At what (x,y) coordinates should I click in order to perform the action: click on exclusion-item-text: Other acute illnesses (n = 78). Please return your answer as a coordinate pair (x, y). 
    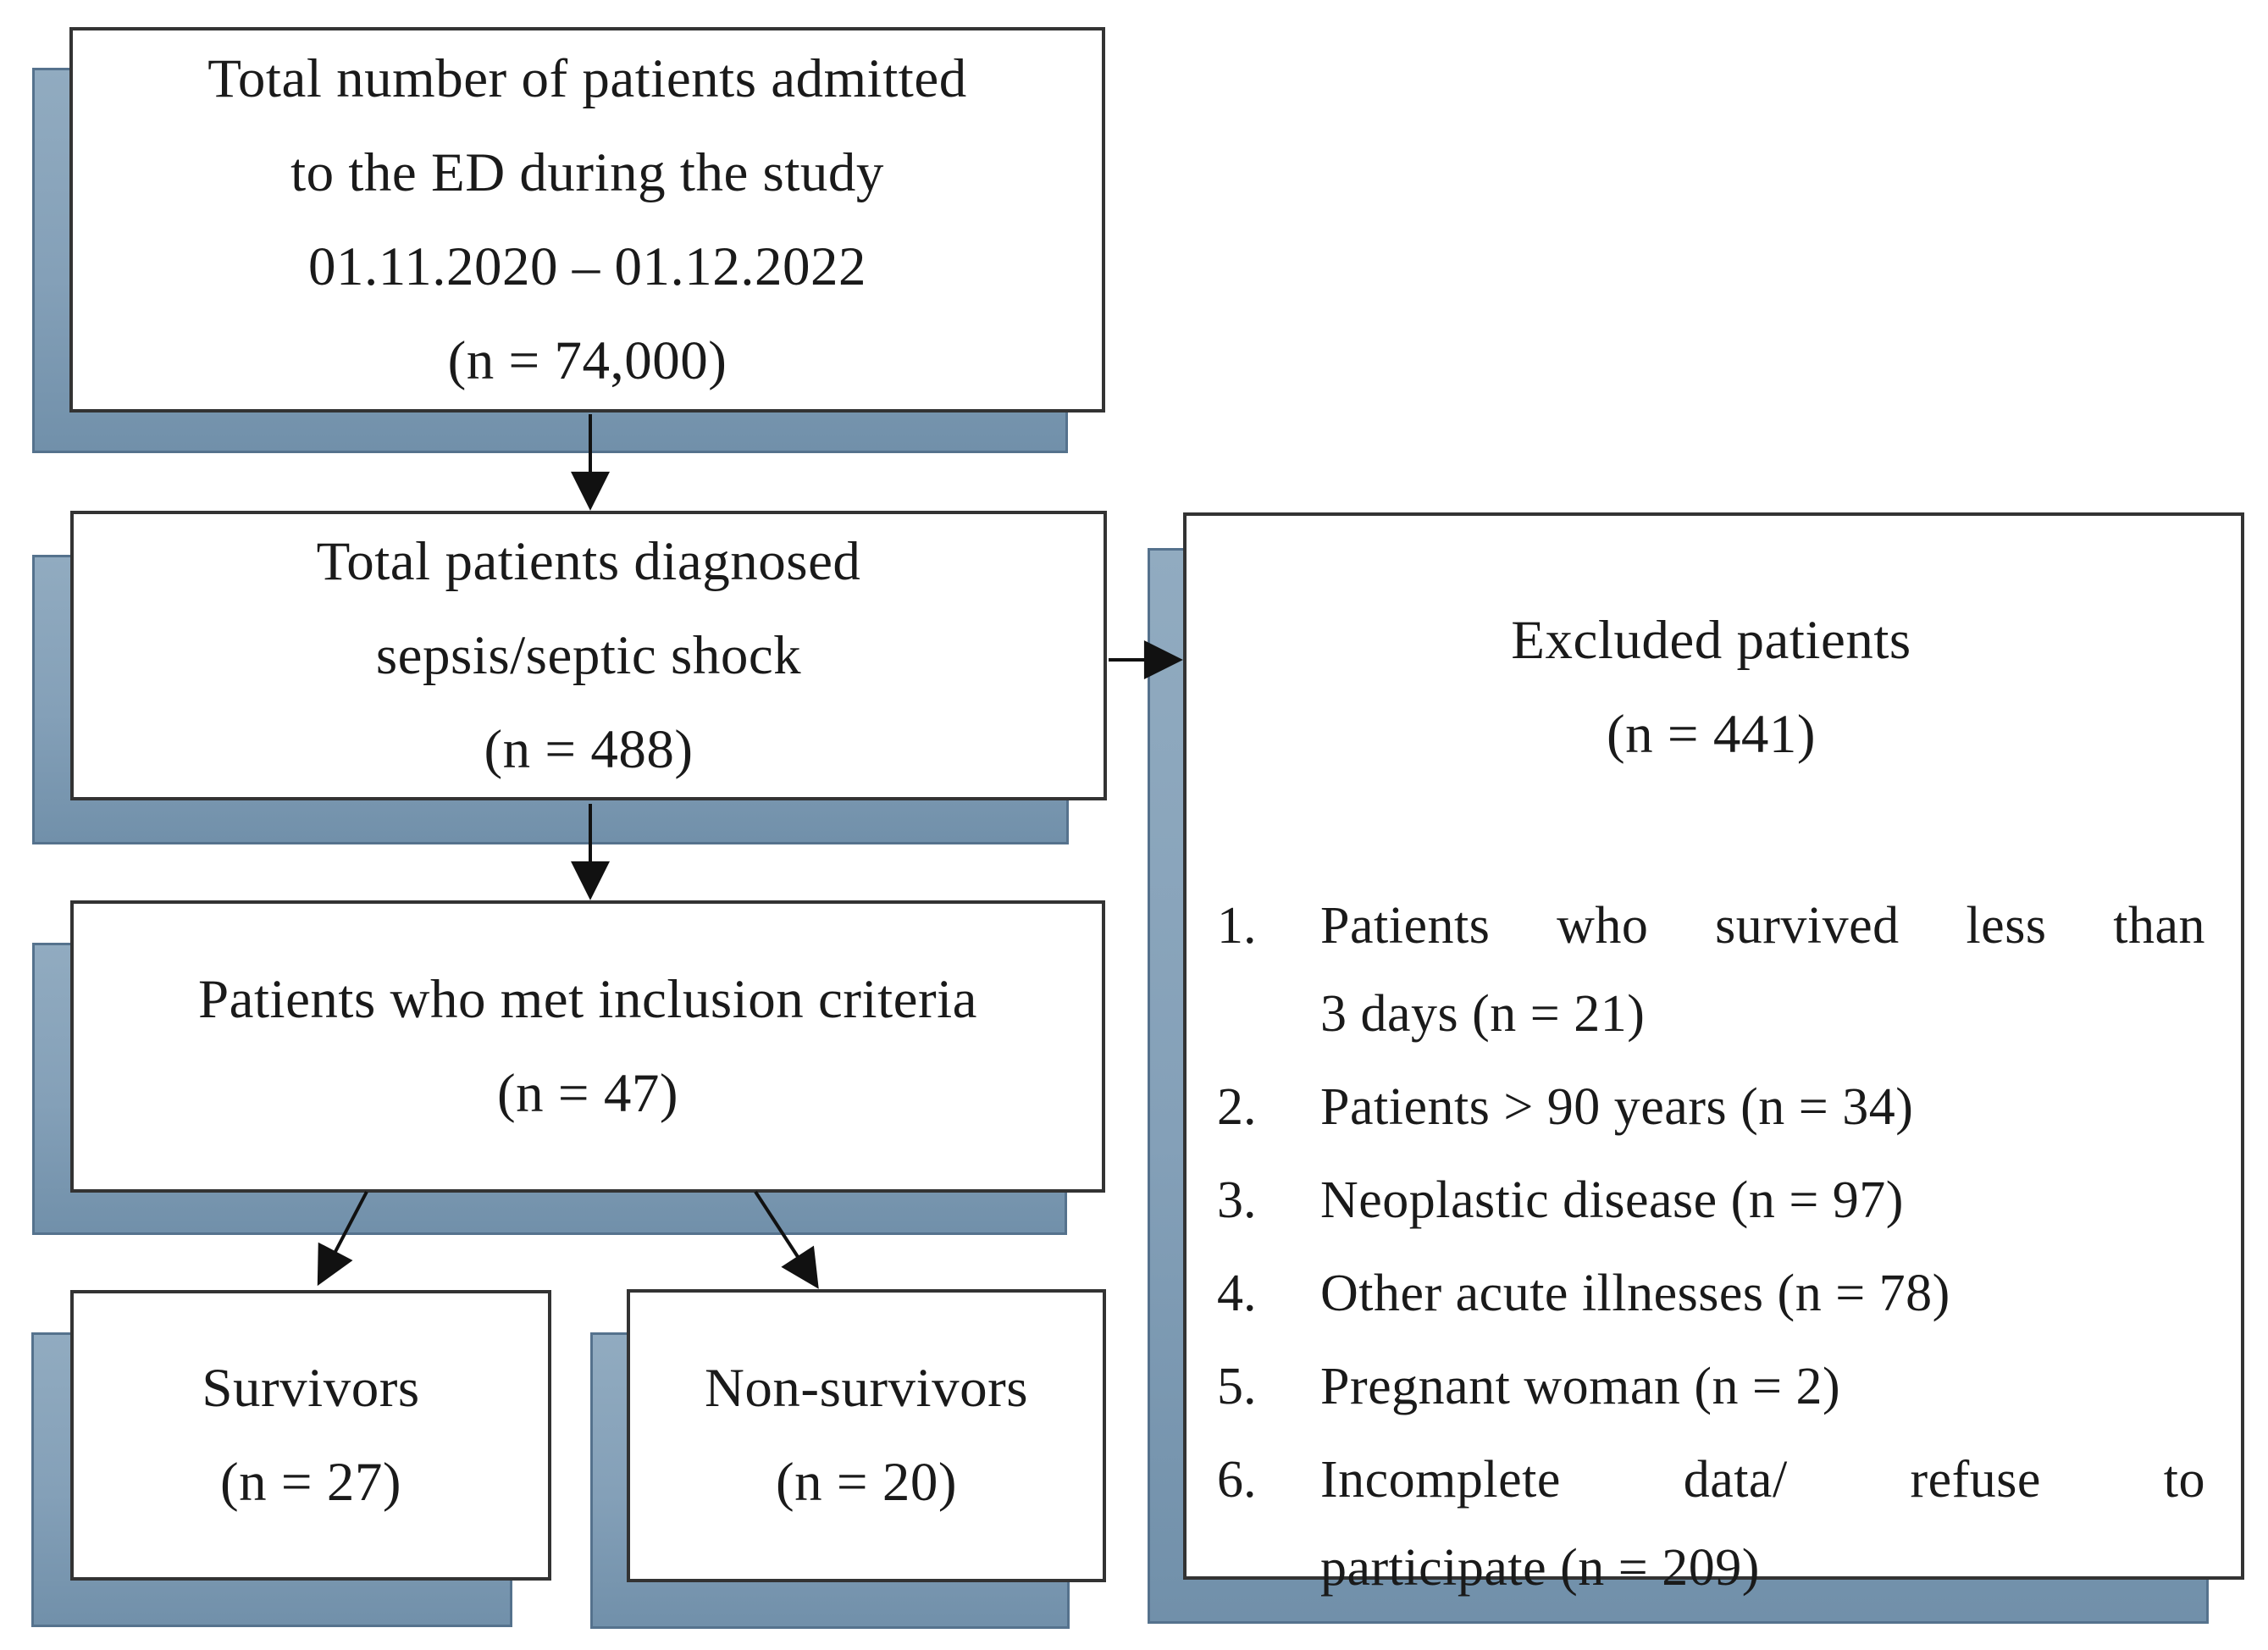
    Looking at the image, I should click on (1635, 1293).